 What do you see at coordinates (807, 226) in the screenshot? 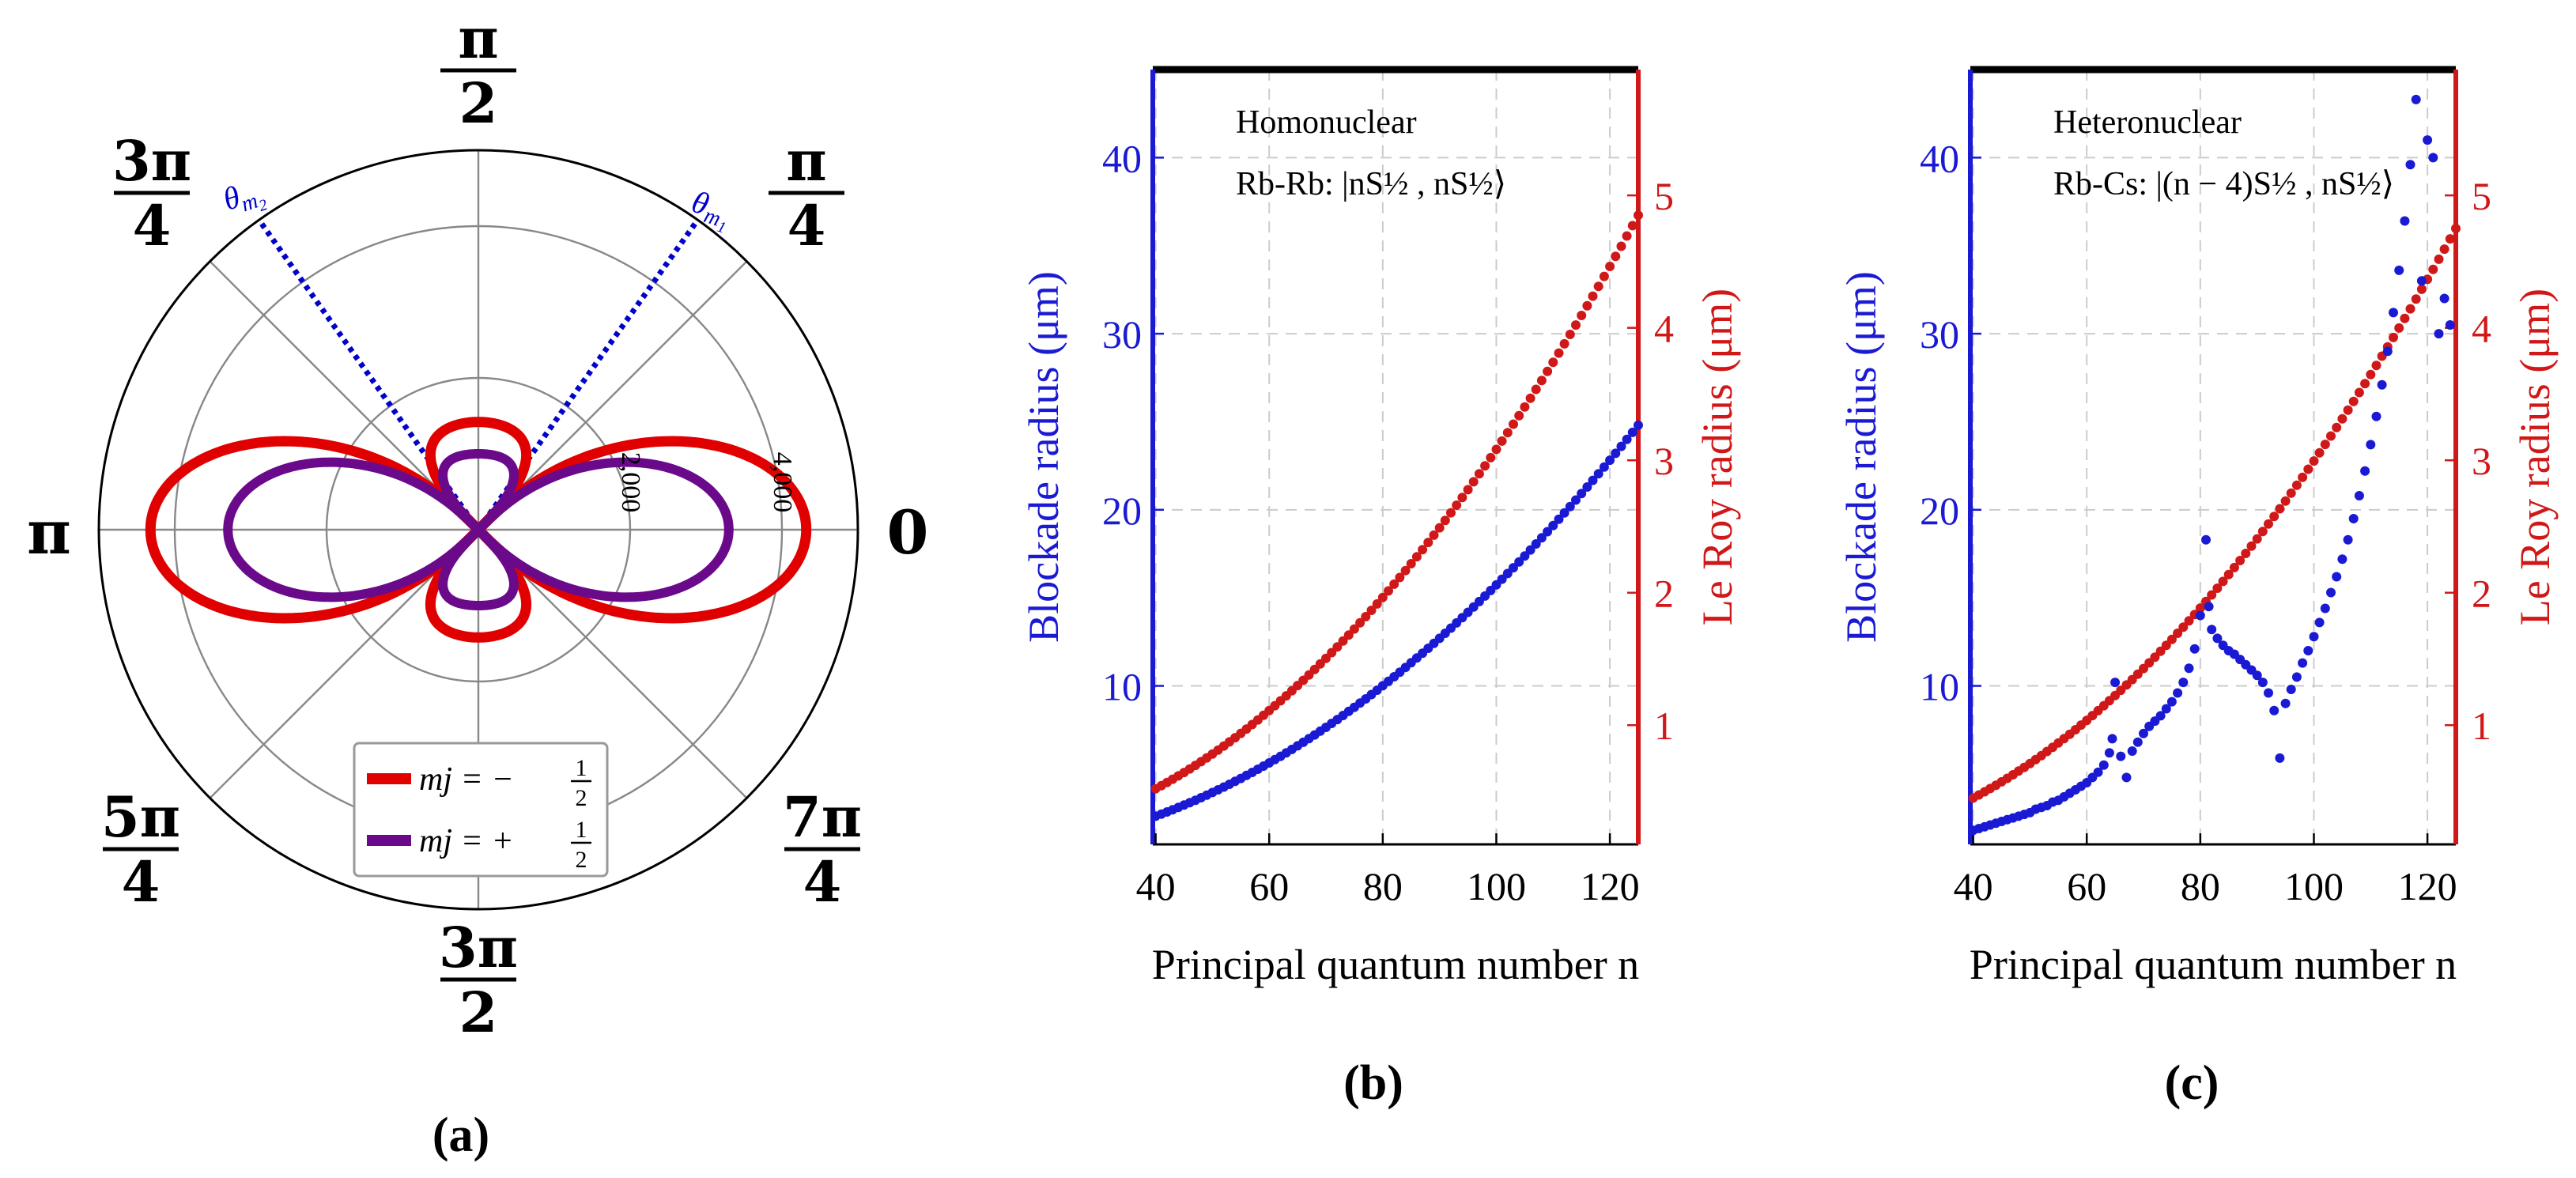
I see `angle-label-denominator: 4` at bounding box center [807, 226].